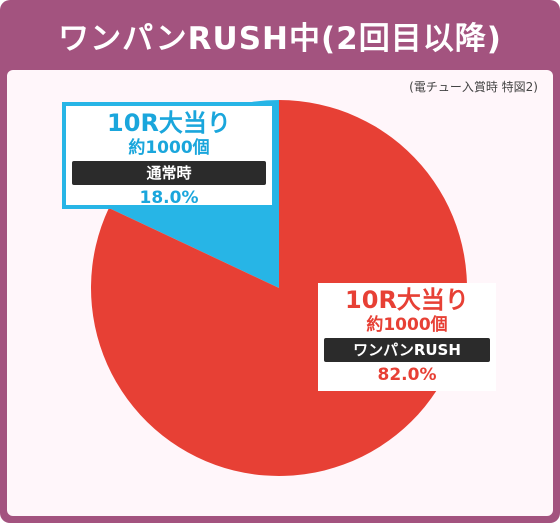  I want to click on slice-name-pill: ワンパンRUSH, so click(407, 350).